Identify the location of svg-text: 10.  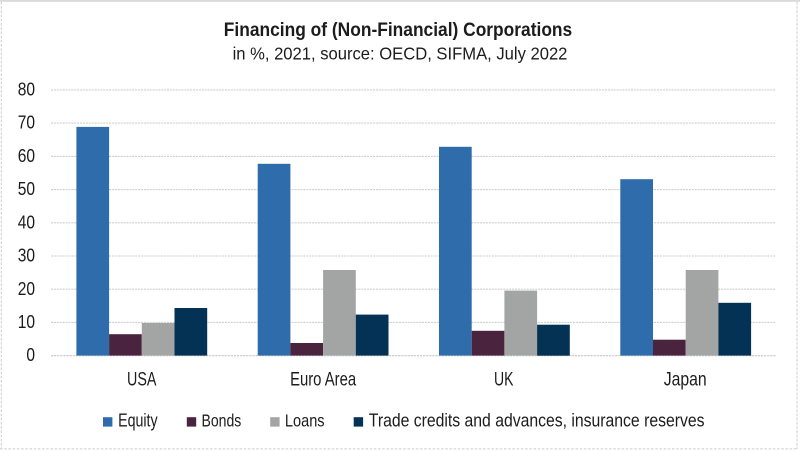
(26, 322).